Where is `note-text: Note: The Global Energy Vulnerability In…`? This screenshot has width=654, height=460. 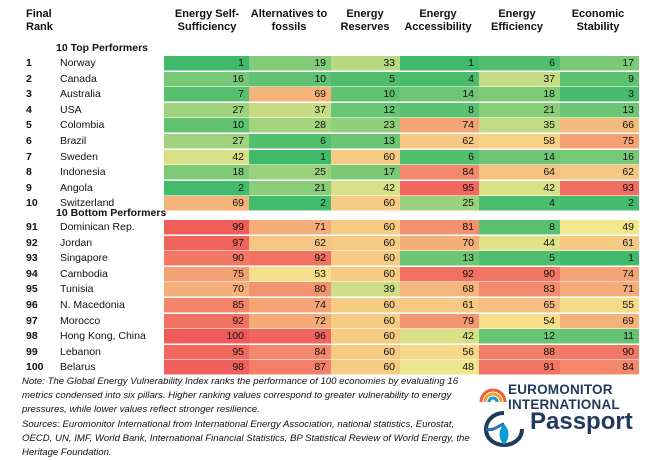
note-text: Note: The Global Energy Vulnerability In… is located at coordinates (240, 396).